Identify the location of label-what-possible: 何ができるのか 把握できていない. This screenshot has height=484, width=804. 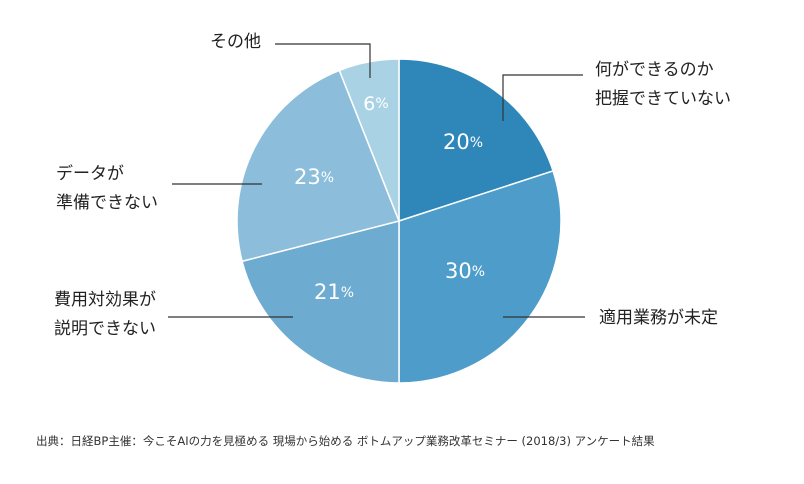
(663, 85).